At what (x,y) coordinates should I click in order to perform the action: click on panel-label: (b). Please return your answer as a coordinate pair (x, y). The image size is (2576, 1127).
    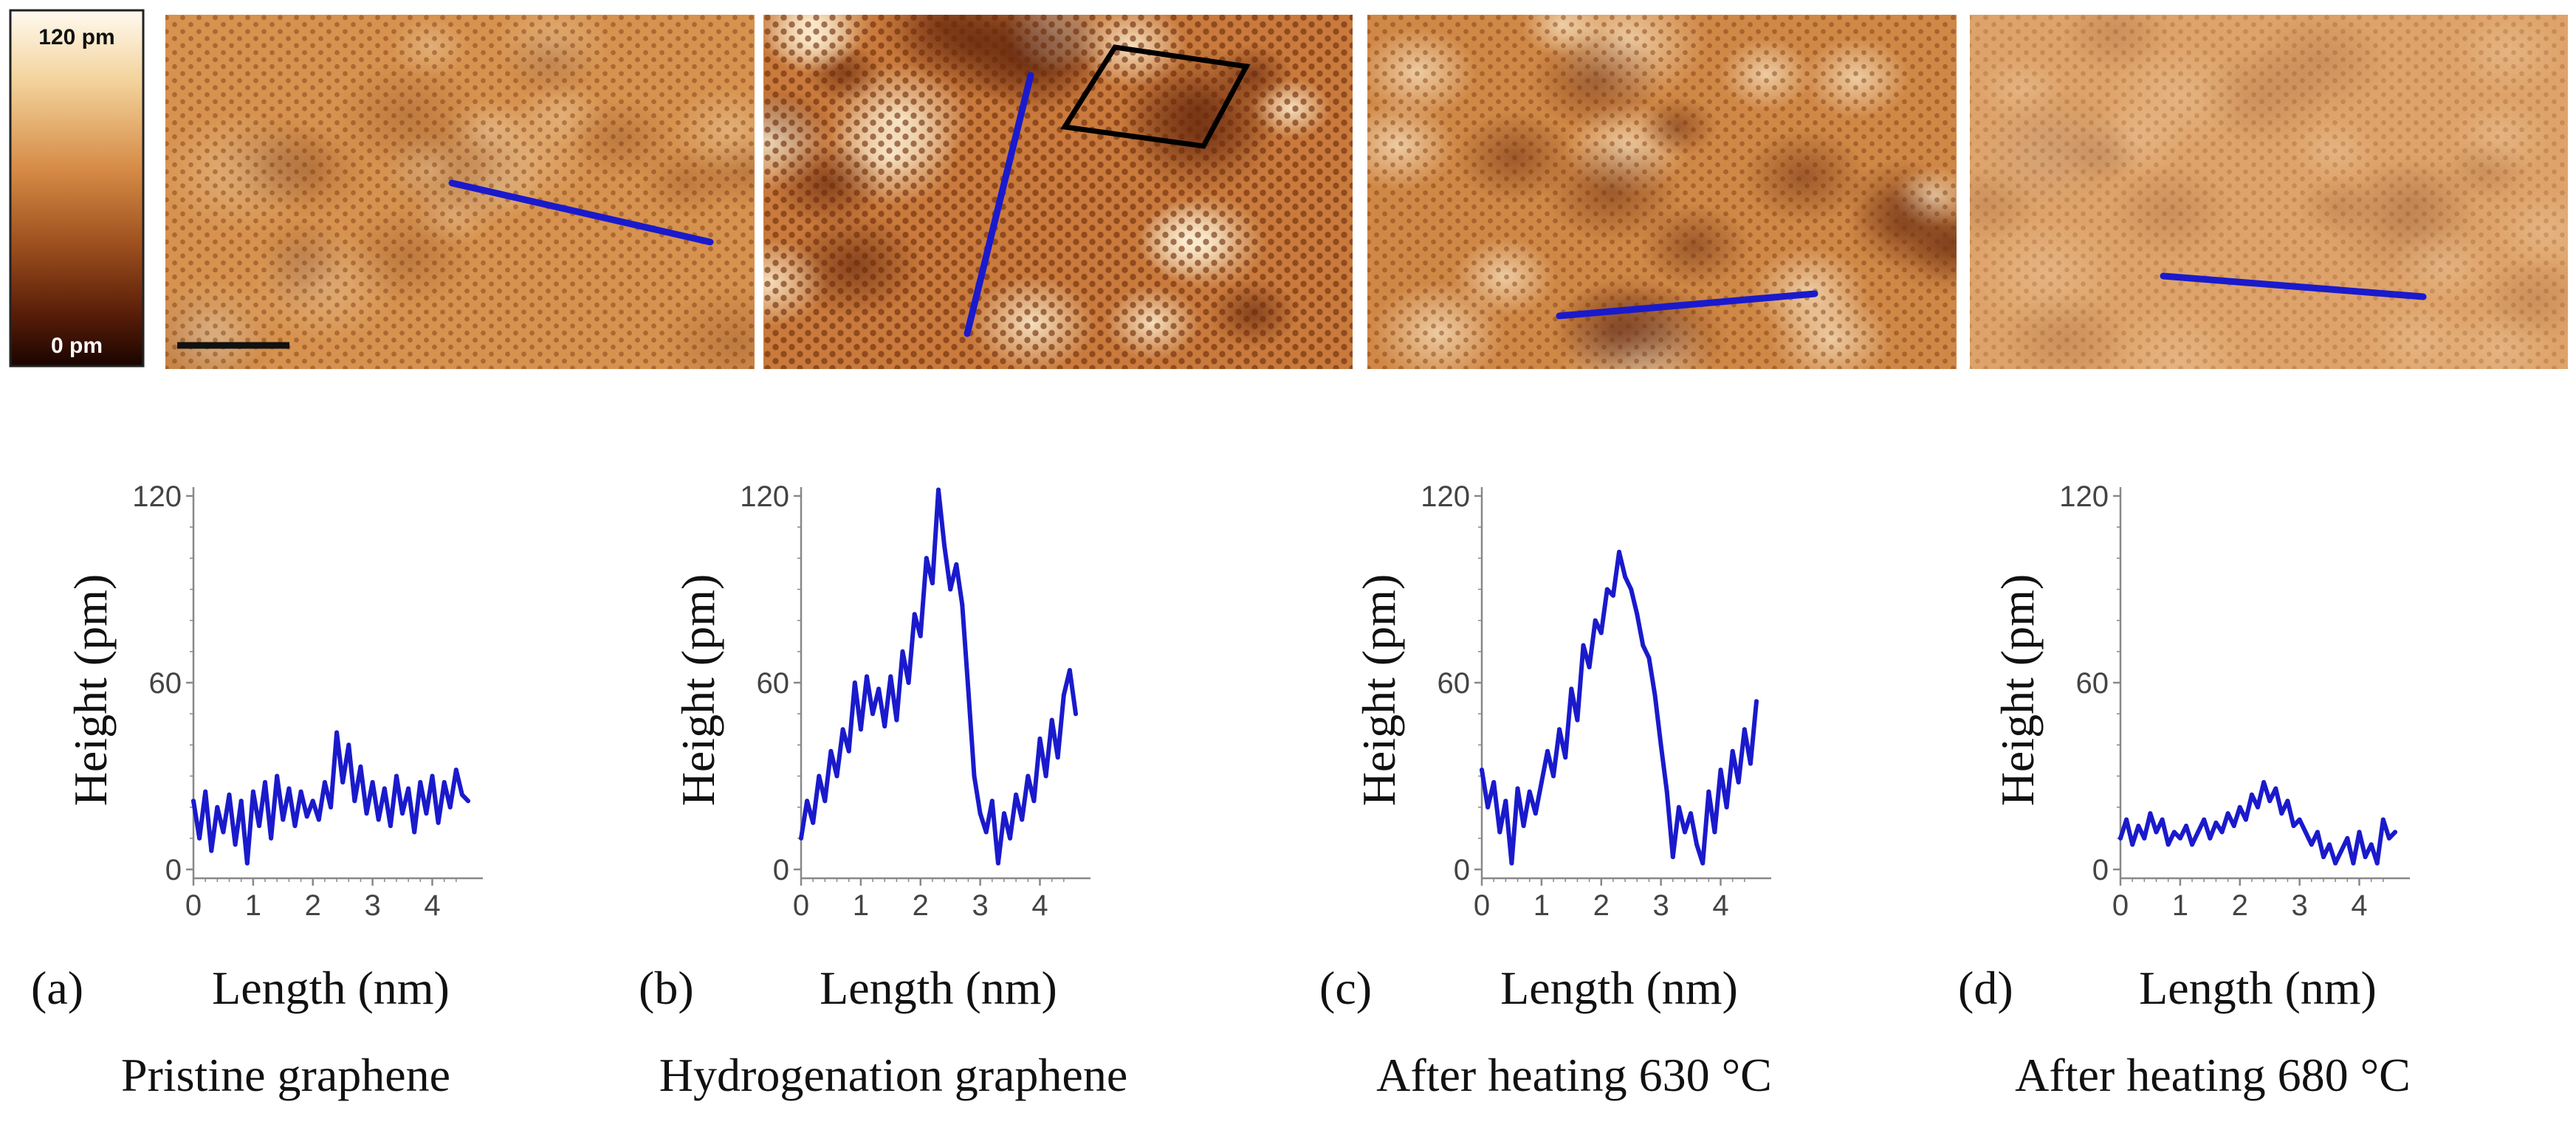
    Looking at the image, I should click on (666, 988).